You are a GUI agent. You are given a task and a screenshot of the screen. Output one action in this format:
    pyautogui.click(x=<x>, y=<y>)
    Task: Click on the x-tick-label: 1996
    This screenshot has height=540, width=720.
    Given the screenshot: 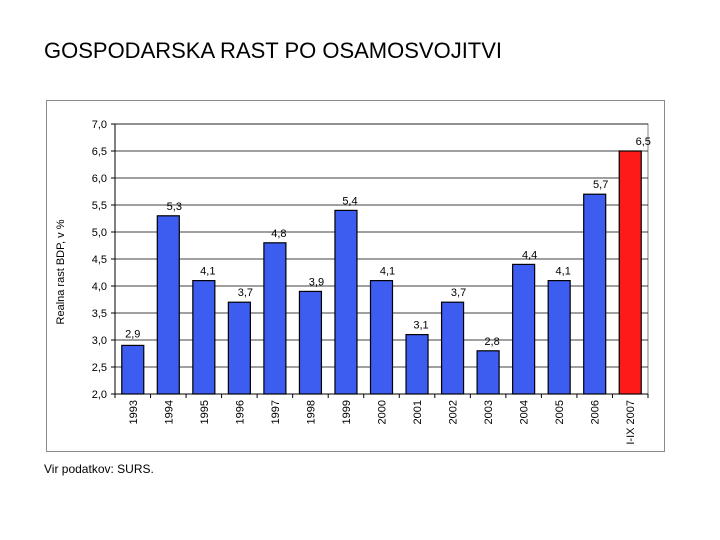 What is the action you would take?
    pyautogui.click(x=240, y=412)
    